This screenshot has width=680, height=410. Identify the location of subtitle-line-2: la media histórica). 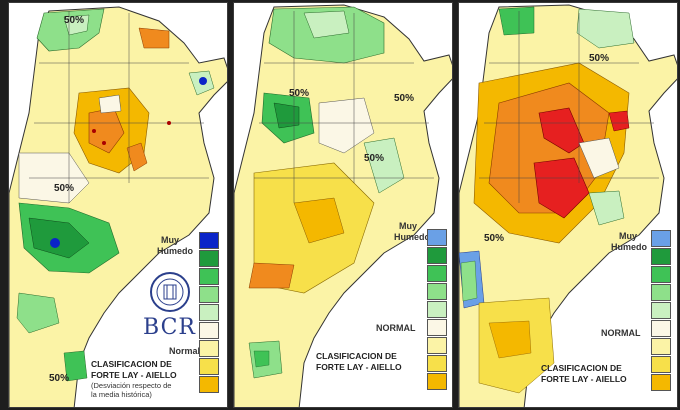
(121, 394).